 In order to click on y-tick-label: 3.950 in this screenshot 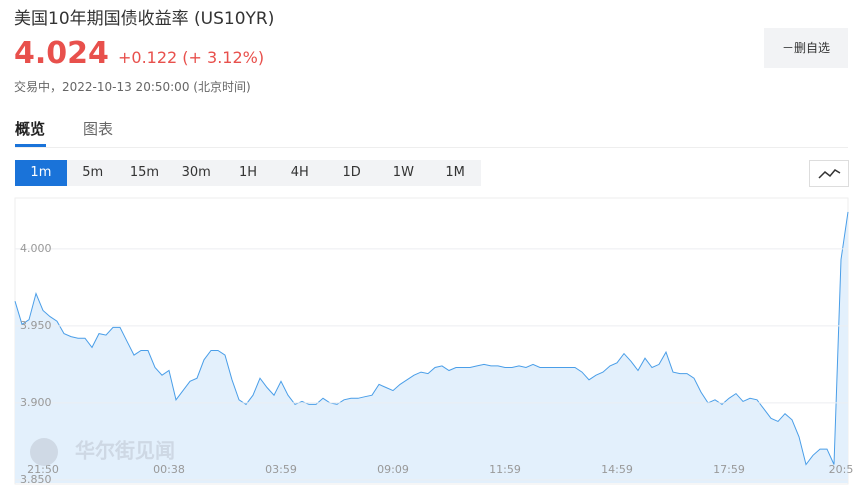, I will do `click(36, 325)`.